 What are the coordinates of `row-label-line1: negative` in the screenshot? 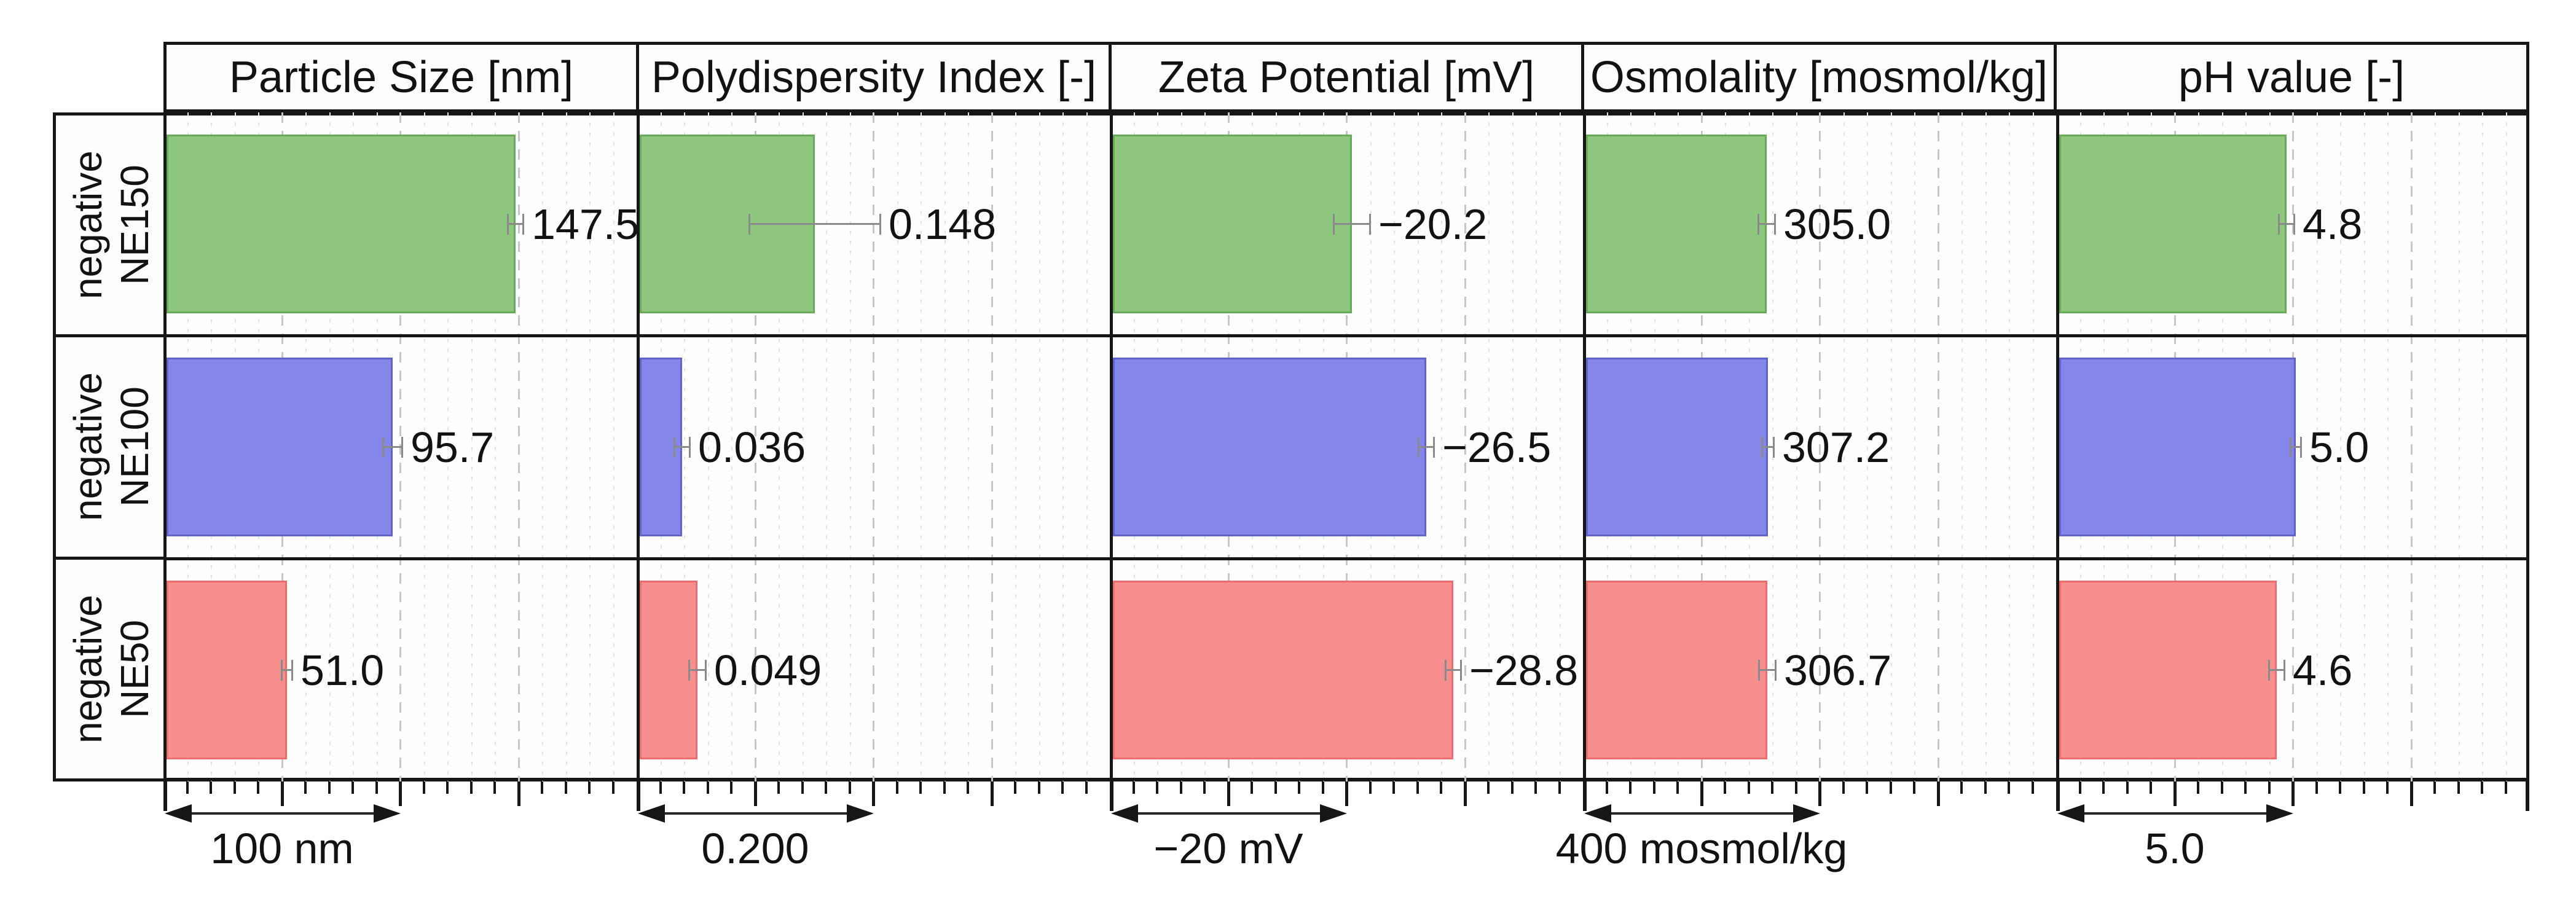 It's located at (88, 225).